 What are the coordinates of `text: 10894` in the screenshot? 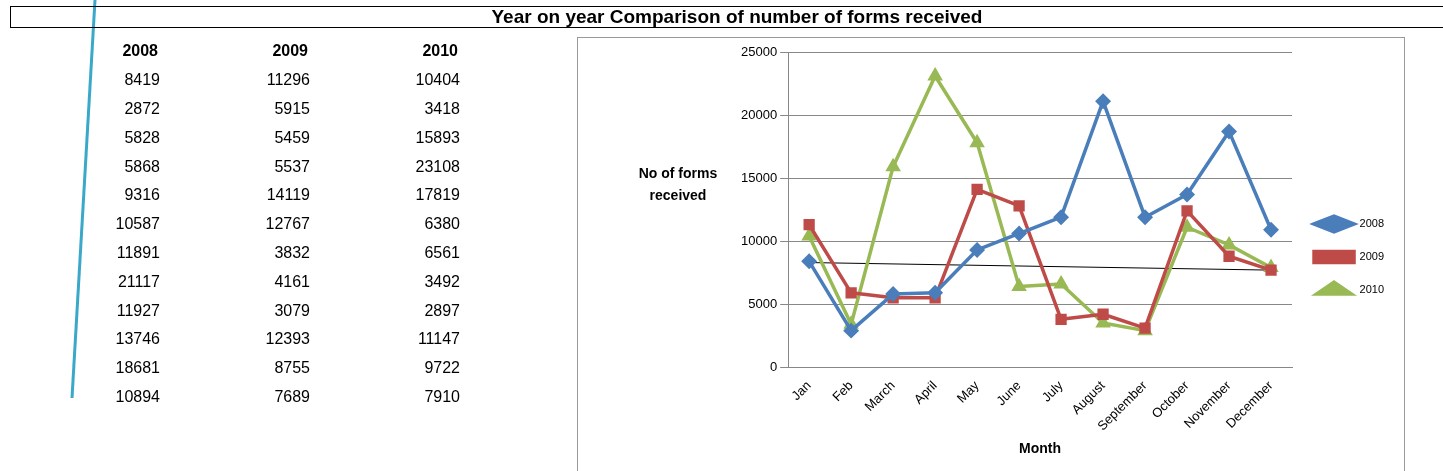 It's located at (137, 396).